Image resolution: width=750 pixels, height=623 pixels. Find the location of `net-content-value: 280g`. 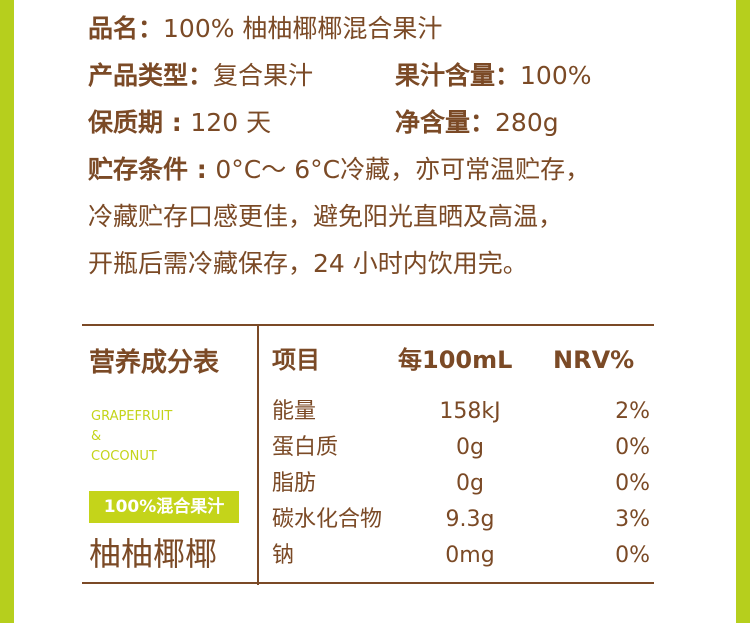

net-content-value: 280g is located at coordinates (527, 122).